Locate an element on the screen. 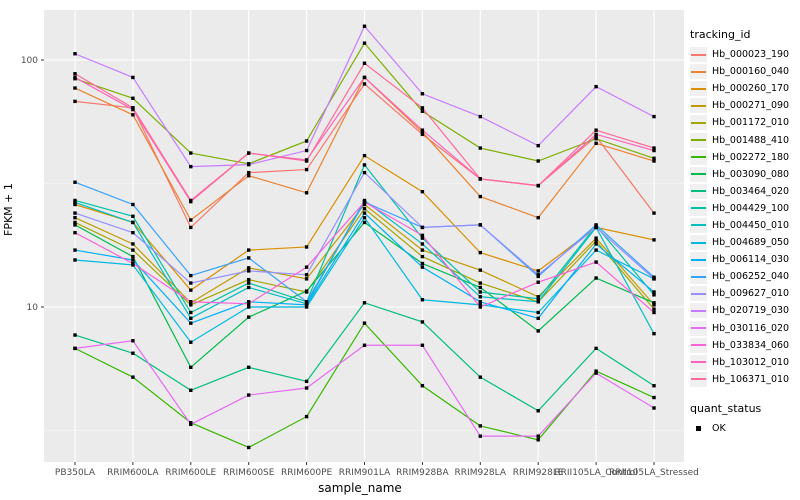 Image resolution: width=800 pixels, height=500 pixels. x-tick-label: RRIM928LE is located at coordinates (538, 473).